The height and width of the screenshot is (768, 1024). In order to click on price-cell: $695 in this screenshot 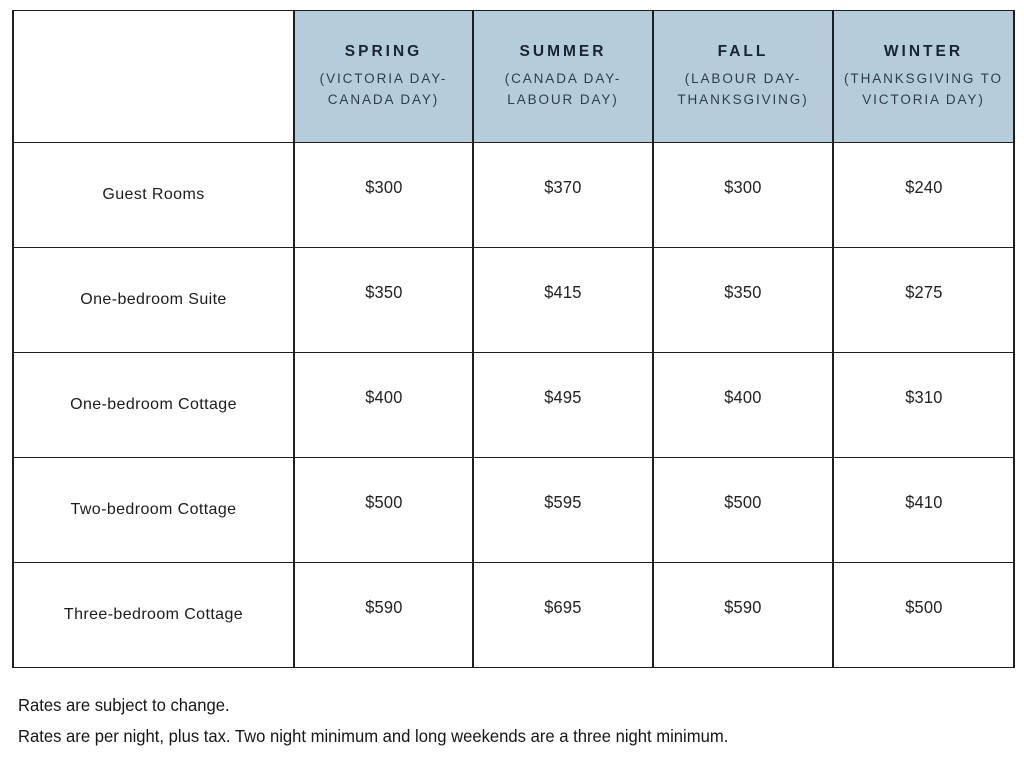, I will do `click(563, 615)`.